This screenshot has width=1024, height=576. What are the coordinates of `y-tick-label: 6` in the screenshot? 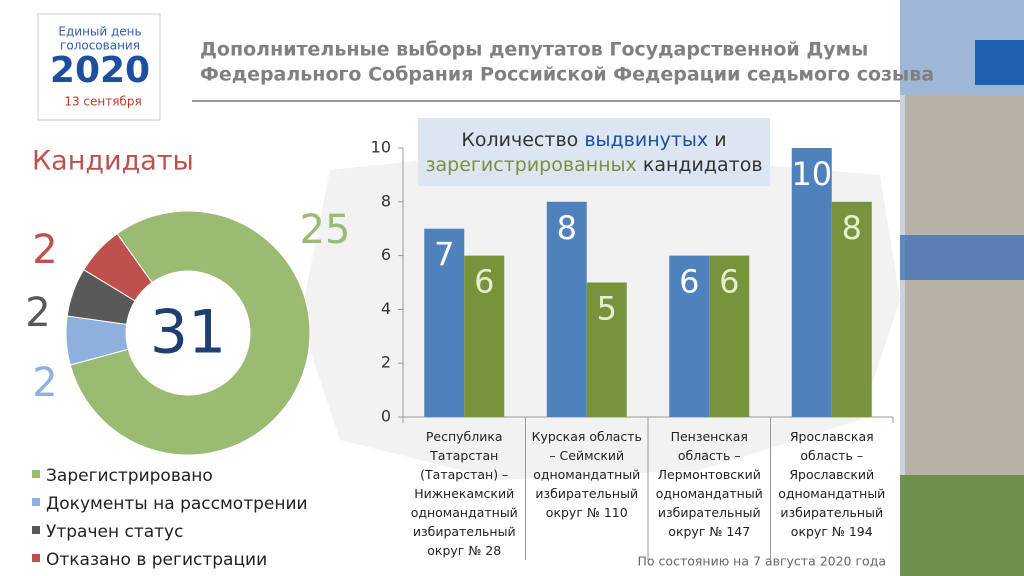 It's located at (386, 254).